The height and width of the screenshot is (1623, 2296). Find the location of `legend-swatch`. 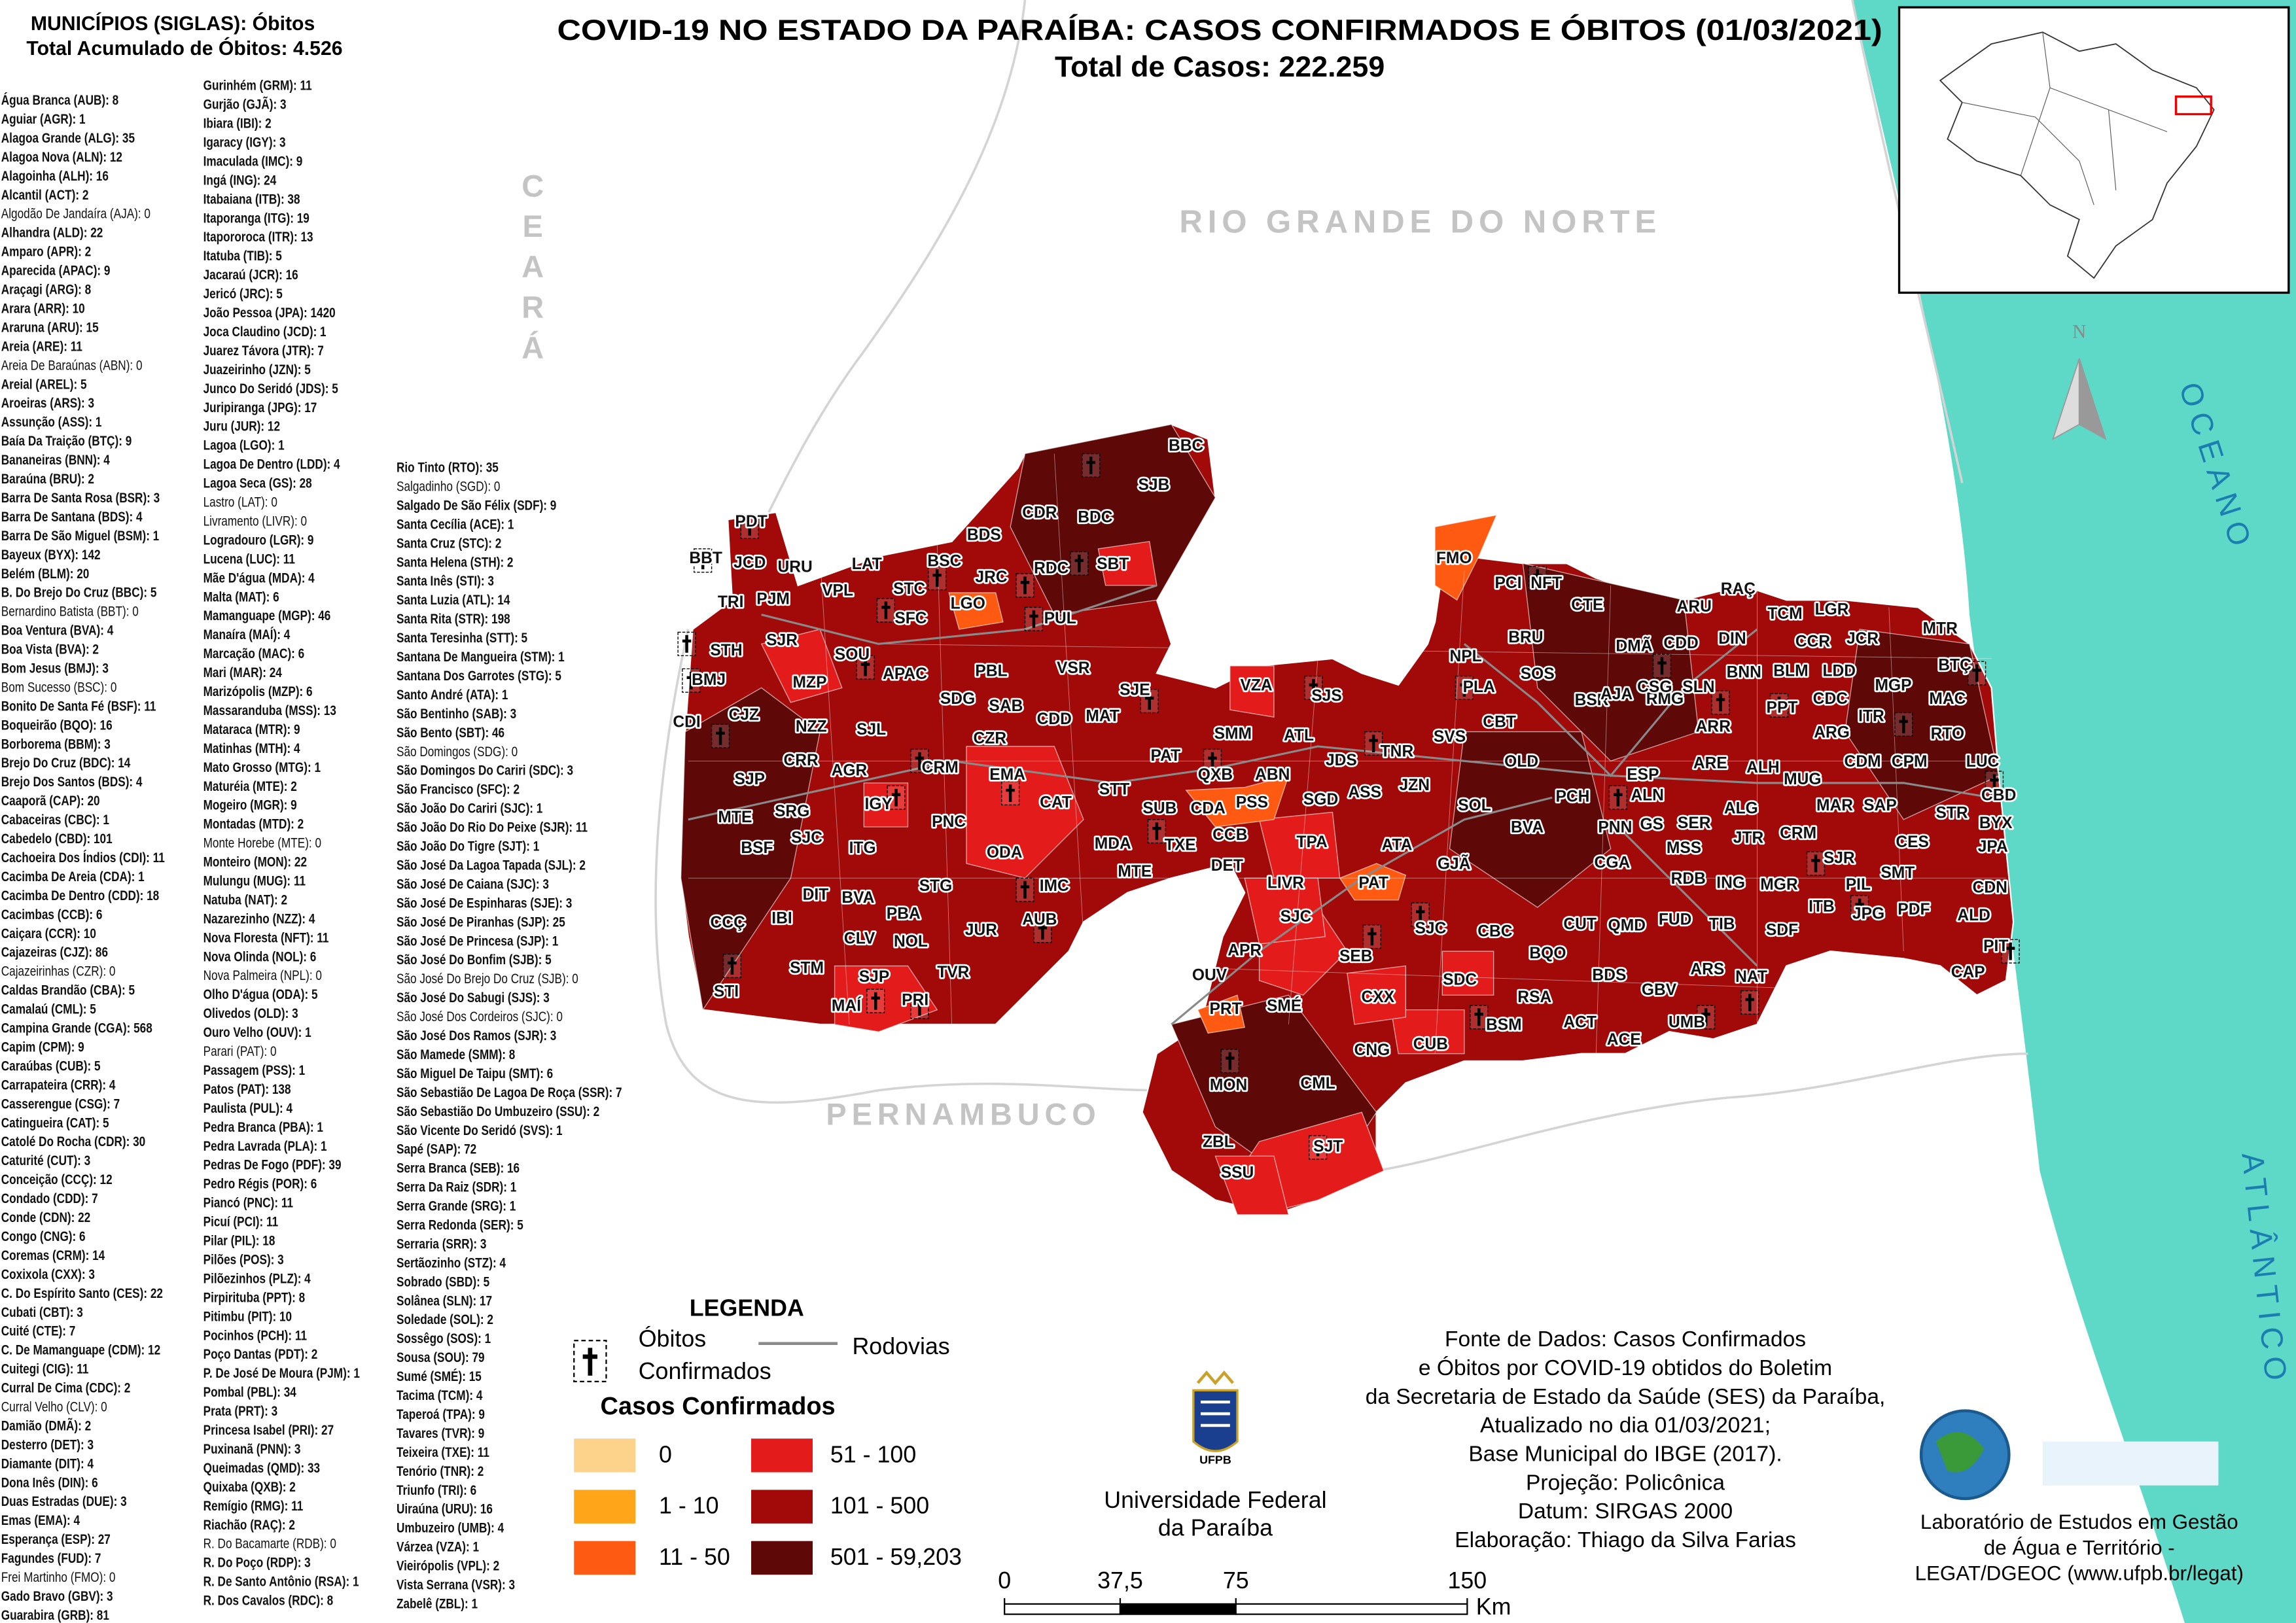

legend-swatch is located at coordinates (782, 1558).